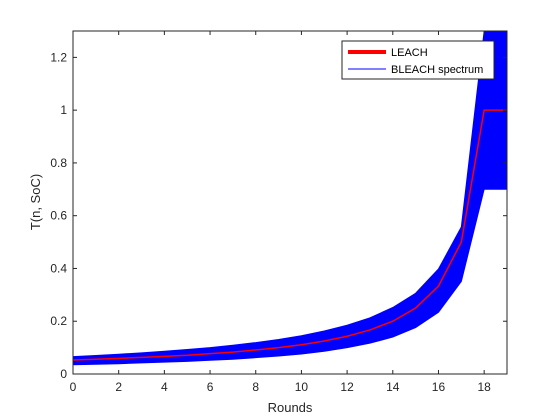 This screenshot has height=420, width=560. What do you see at coordinates (484, 387) in the screenshot?
I see `x-tick-label: 18` at bounding box center [484, 387].